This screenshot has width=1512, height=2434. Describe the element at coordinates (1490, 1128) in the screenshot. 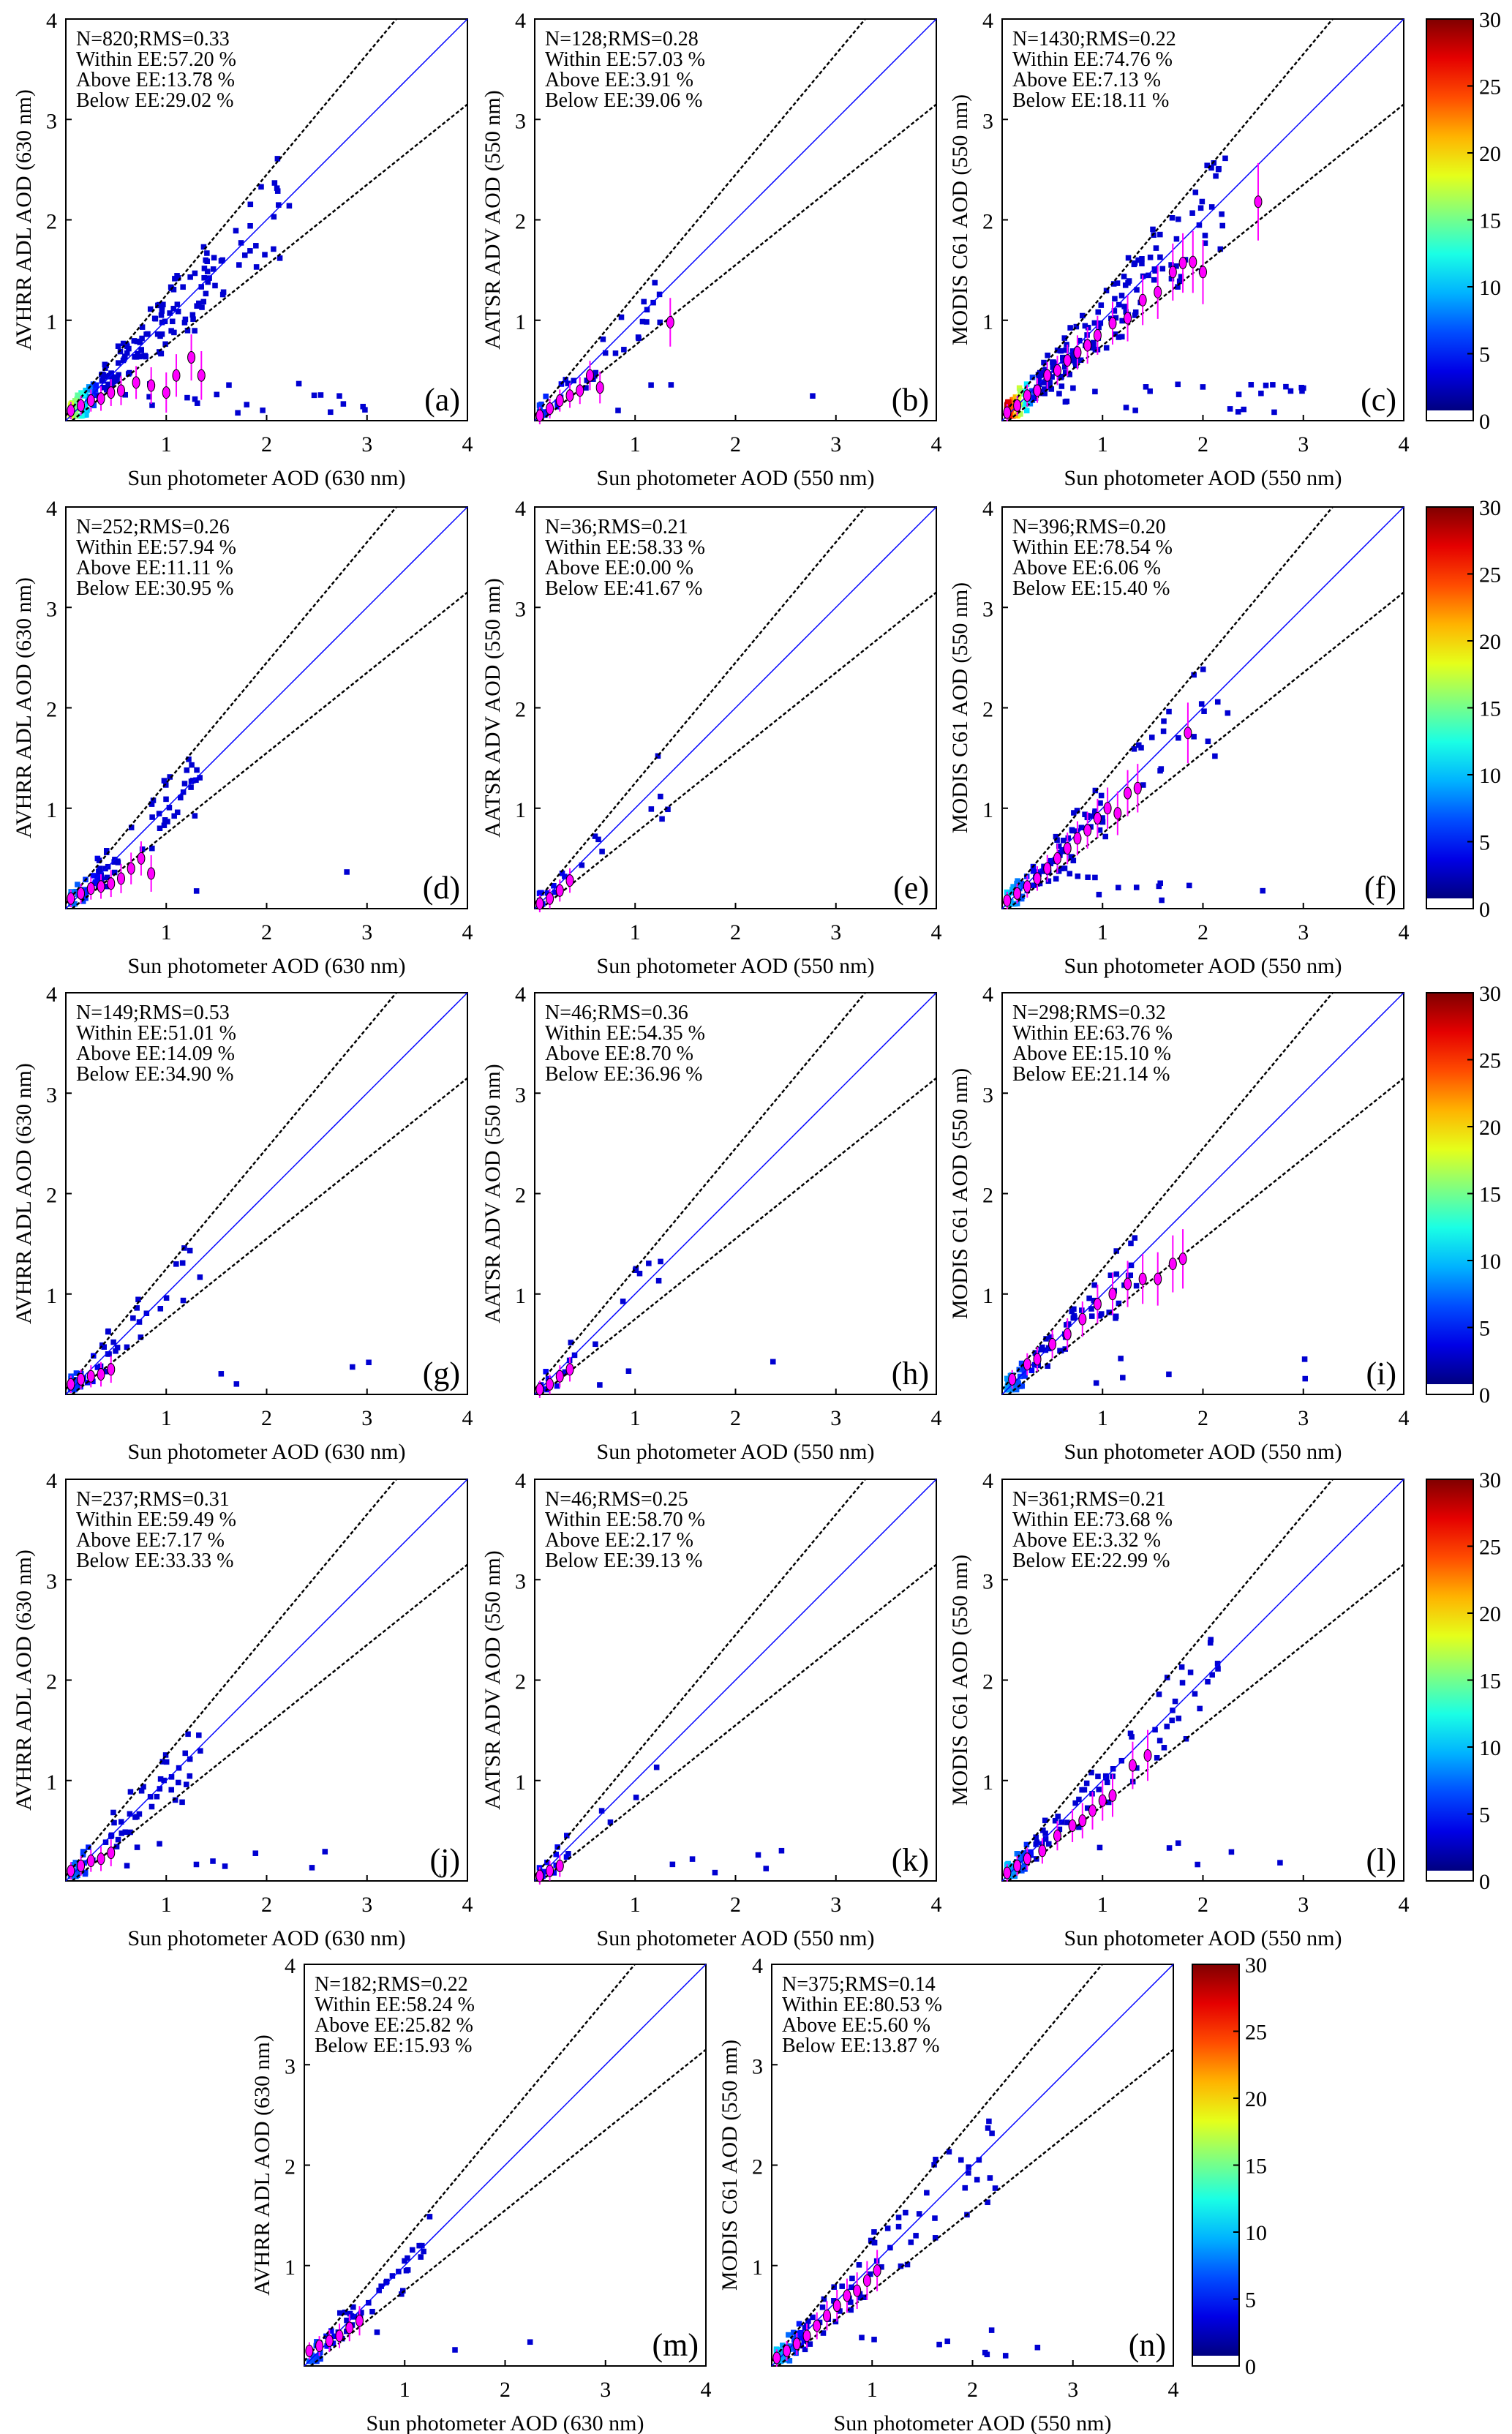

I see `colorbar-tick-label: 20` at that location.